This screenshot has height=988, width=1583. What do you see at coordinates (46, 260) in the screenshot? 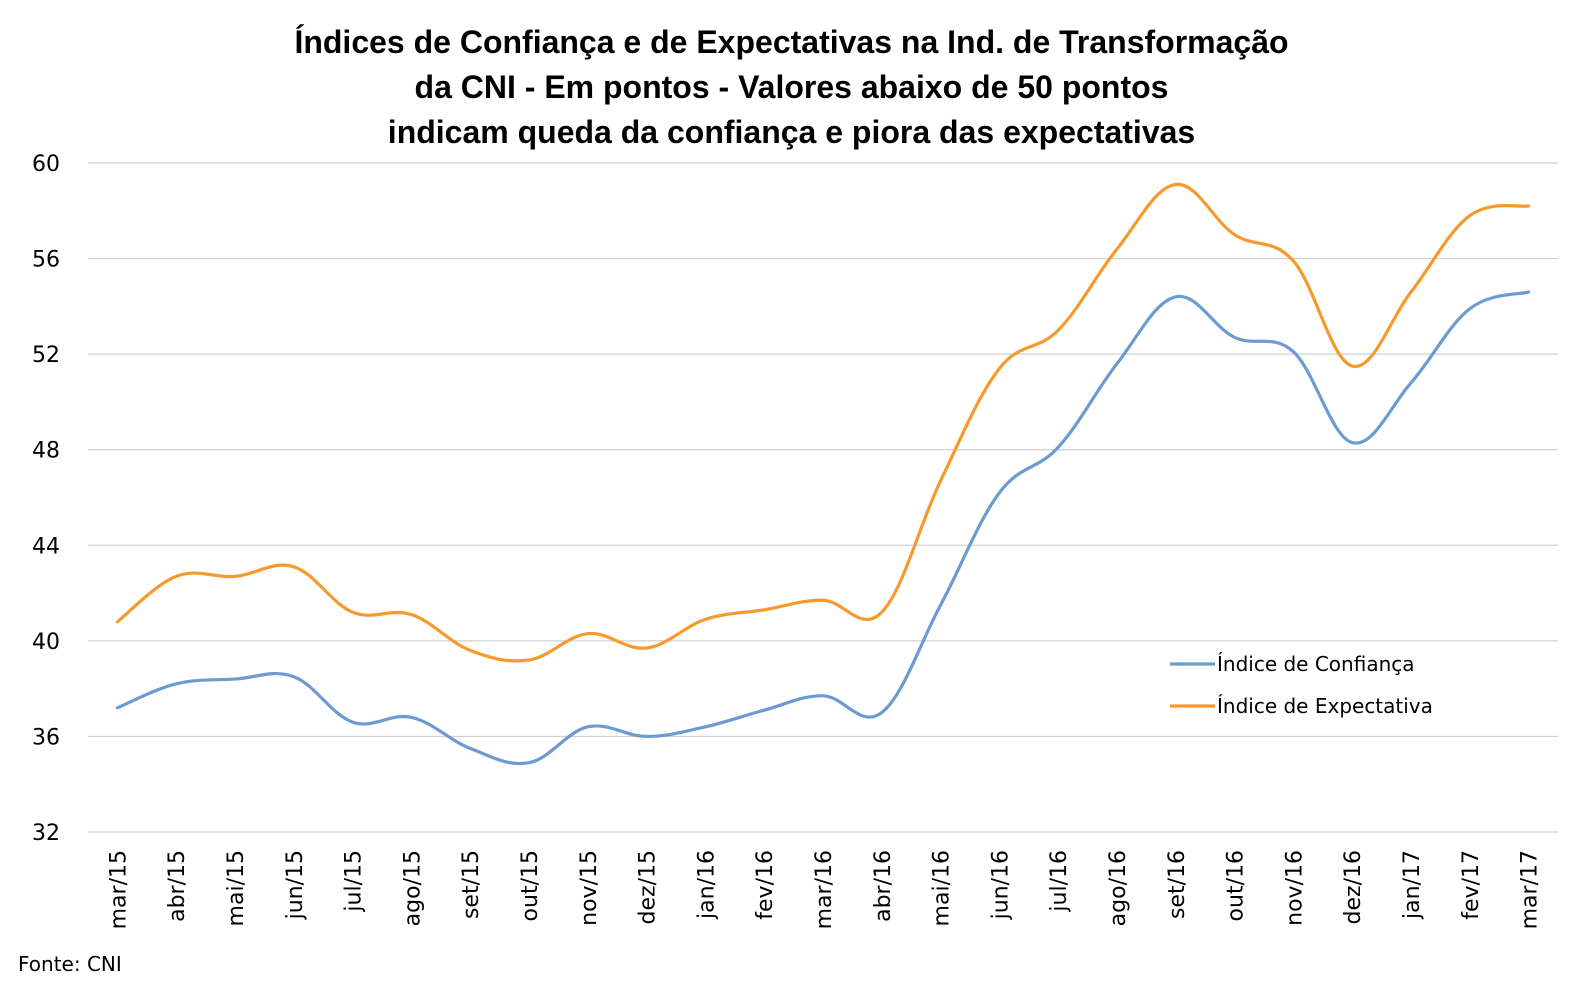
I see `y-tick-label: 56` at bounding box center [46, 260].